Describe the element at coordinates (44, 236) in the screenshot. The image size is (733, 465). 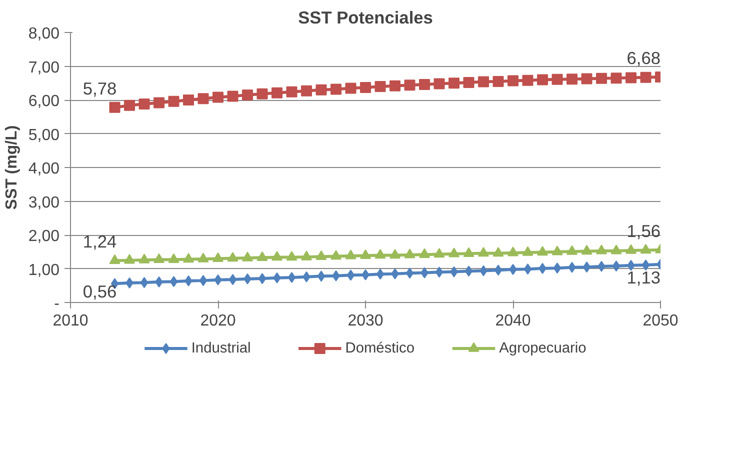
I see `y-tick-label: 2,00` at that location.